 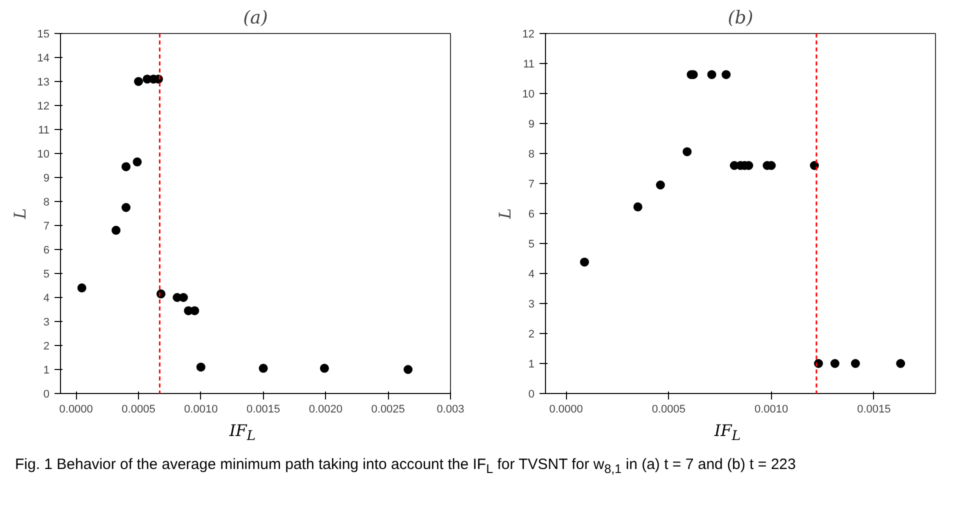 I want to click on chart-title: (b), so click(x=741, y=18).